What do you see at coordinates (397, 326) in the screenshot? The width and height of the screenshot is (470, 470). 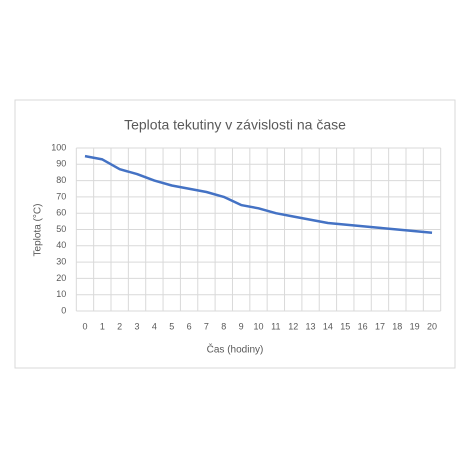 I see `x-tick-label: 18` at bounding box center [397, 326].